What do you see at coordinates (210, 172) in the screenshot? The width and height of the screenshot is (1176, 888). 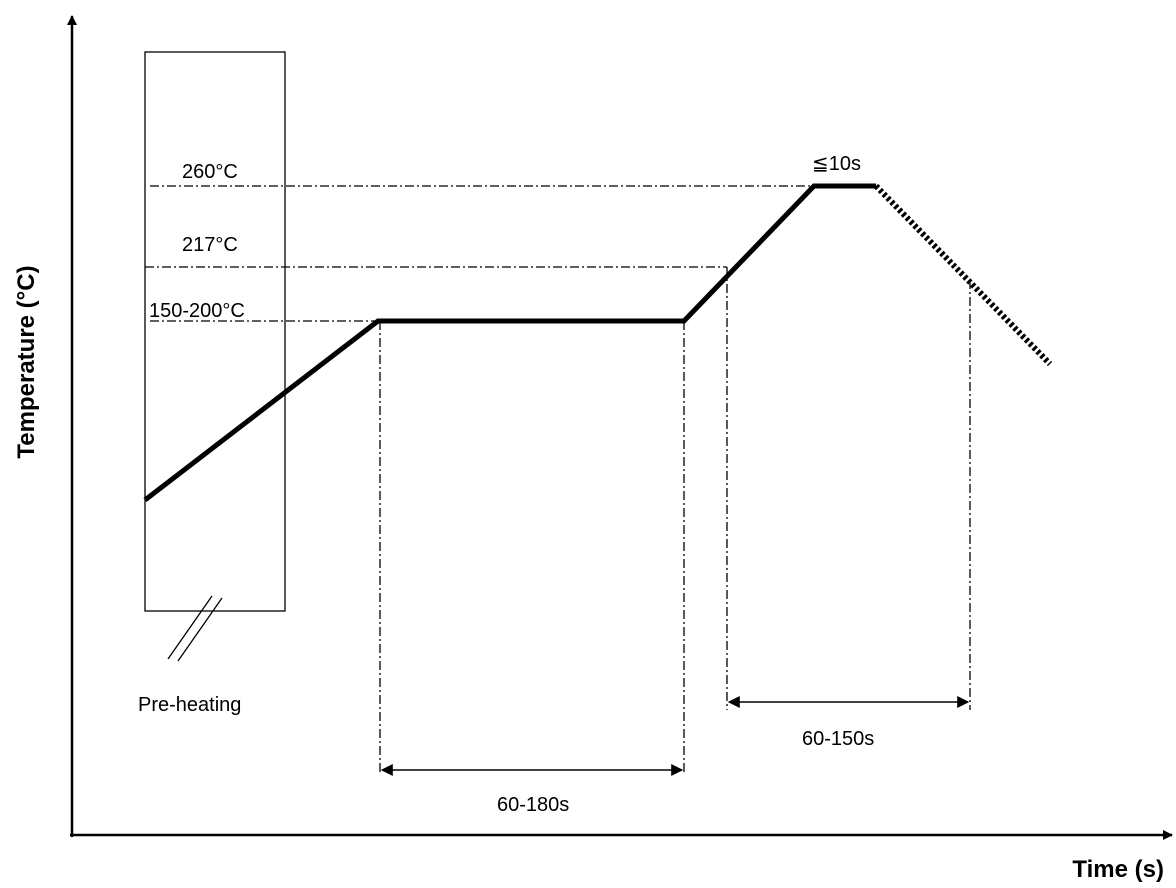 I see `temp-260-label: 260°C` at bounding box center [210, 172].